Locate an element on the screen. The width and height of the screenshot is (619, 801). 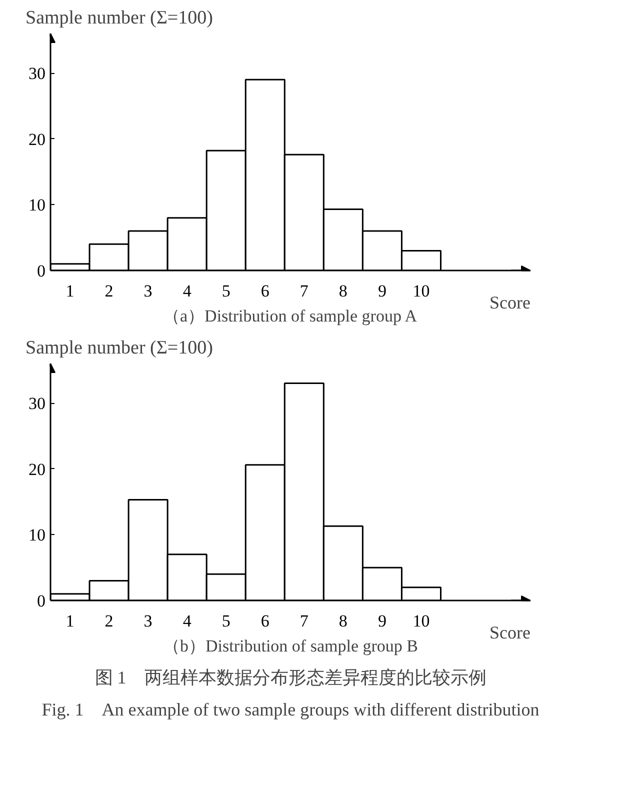
text: （a）Distribution of sample group A is located at coordinates (290, 316).